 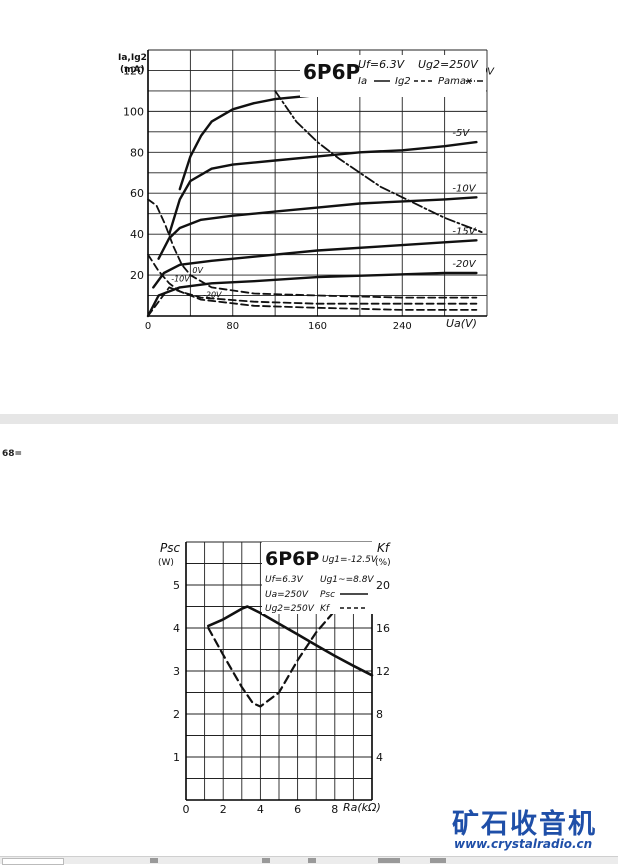 I want to click on chart1-y-tick-label: 40, so click(x=137, y=234).